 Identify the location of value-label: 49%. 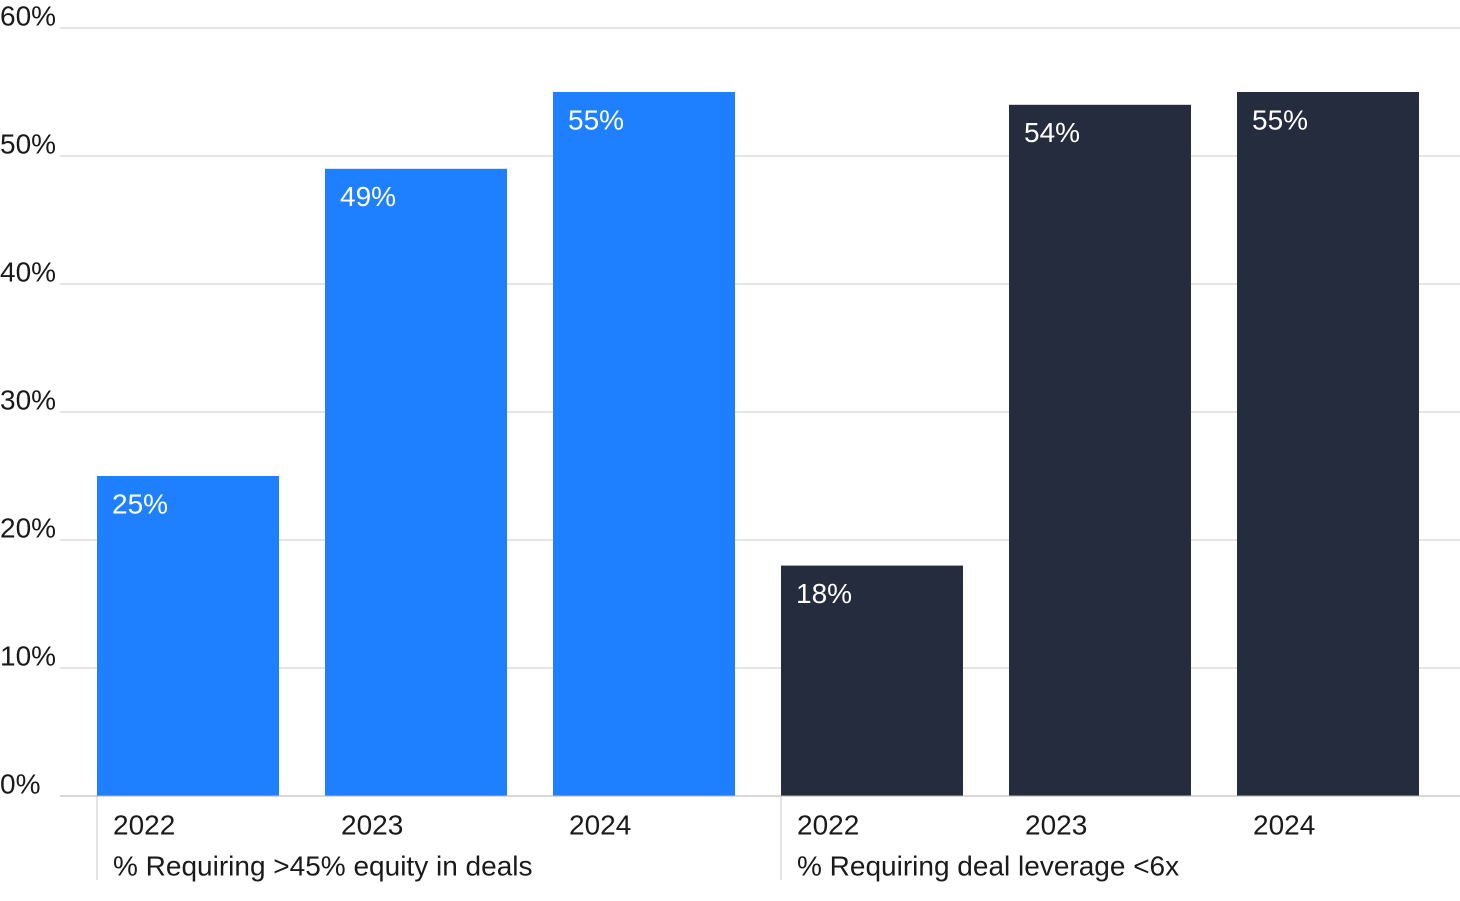
(368, 196).